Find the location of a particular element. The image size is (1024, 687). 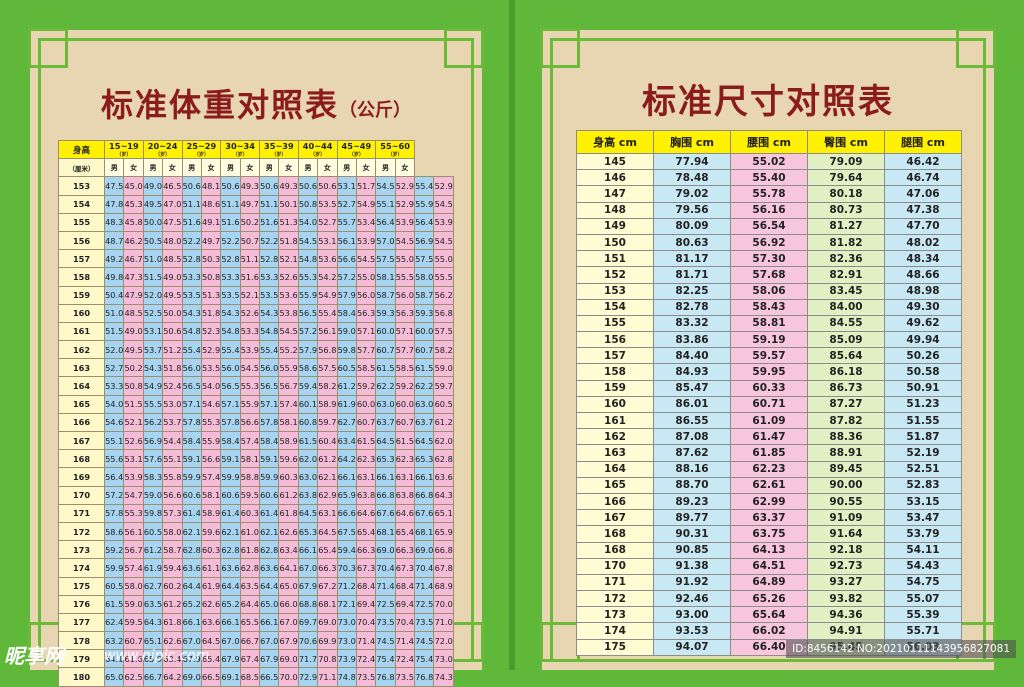

weight-cell: 67.2 is located at coordinates (327, 586).